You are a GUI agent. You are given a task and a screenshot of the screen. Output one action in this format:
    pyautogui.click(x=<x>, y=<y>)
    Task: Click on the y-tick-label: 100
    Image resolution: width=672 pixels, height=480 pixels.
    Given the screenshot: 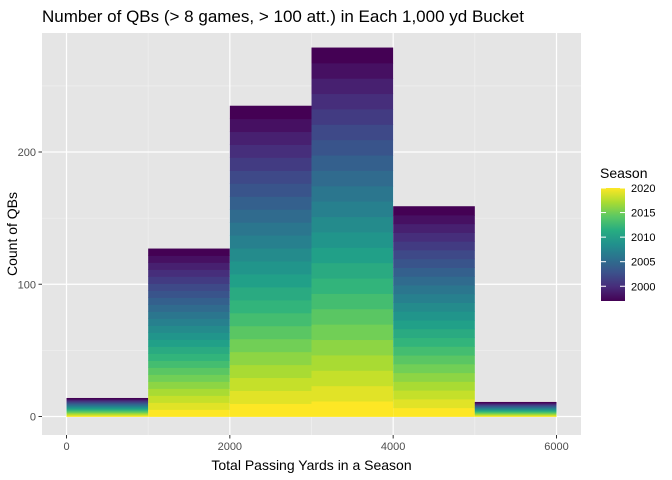 What is the action you would take?
    pyautogui.click(x=27, y=285)
    